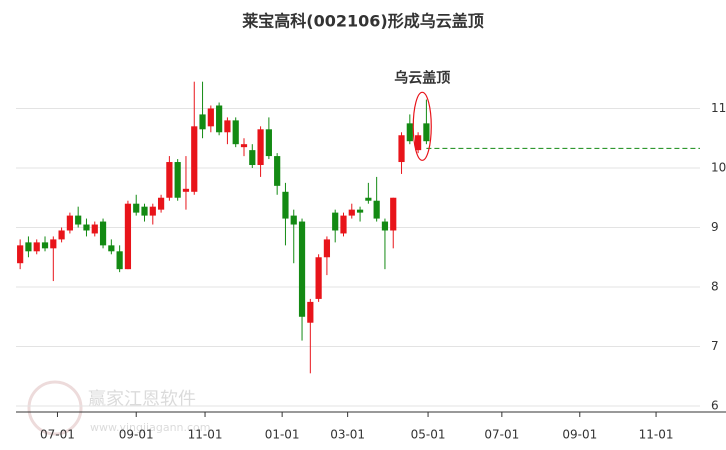  Describe the element at coordinates (718, 108) in the screenshot. I see `y-tick-label: 11` at that location.